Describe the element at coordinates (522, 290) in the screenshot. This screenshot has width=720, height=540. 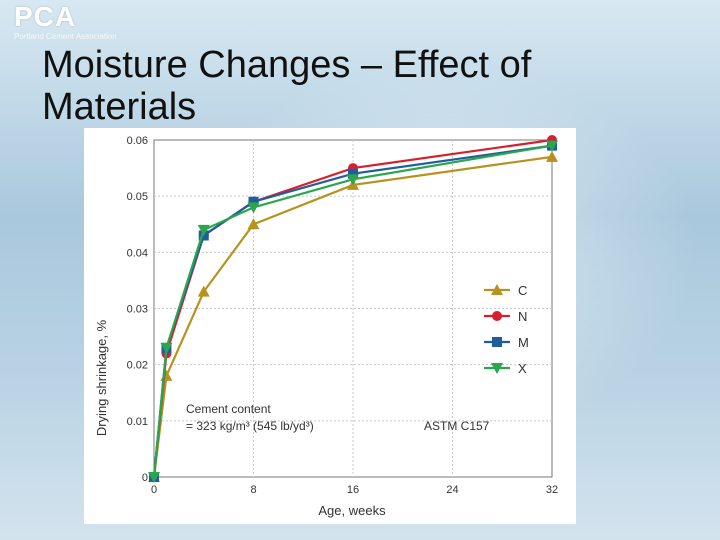
I see `legend-label-c: C` at that location.